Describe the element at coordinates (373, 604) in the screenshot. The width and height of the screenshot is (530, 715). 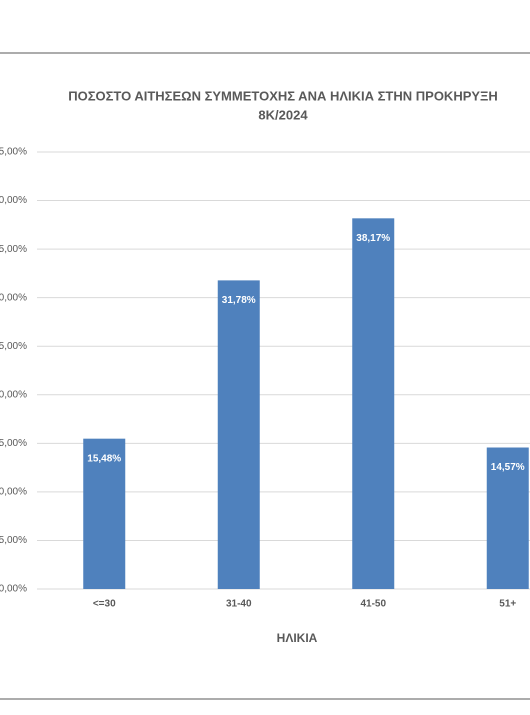
I see `x-tick-label: 41-50` at that location.